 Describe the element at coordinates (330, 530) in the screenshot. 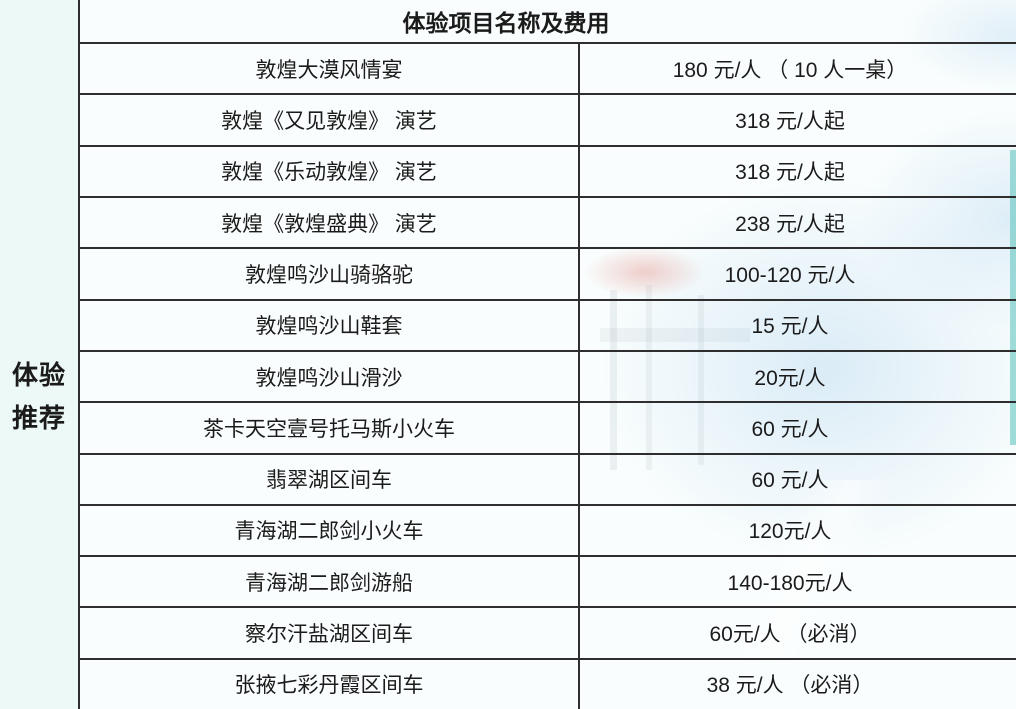

I see `item-name-cell: 青海湖二郎剑小火车` at that location.